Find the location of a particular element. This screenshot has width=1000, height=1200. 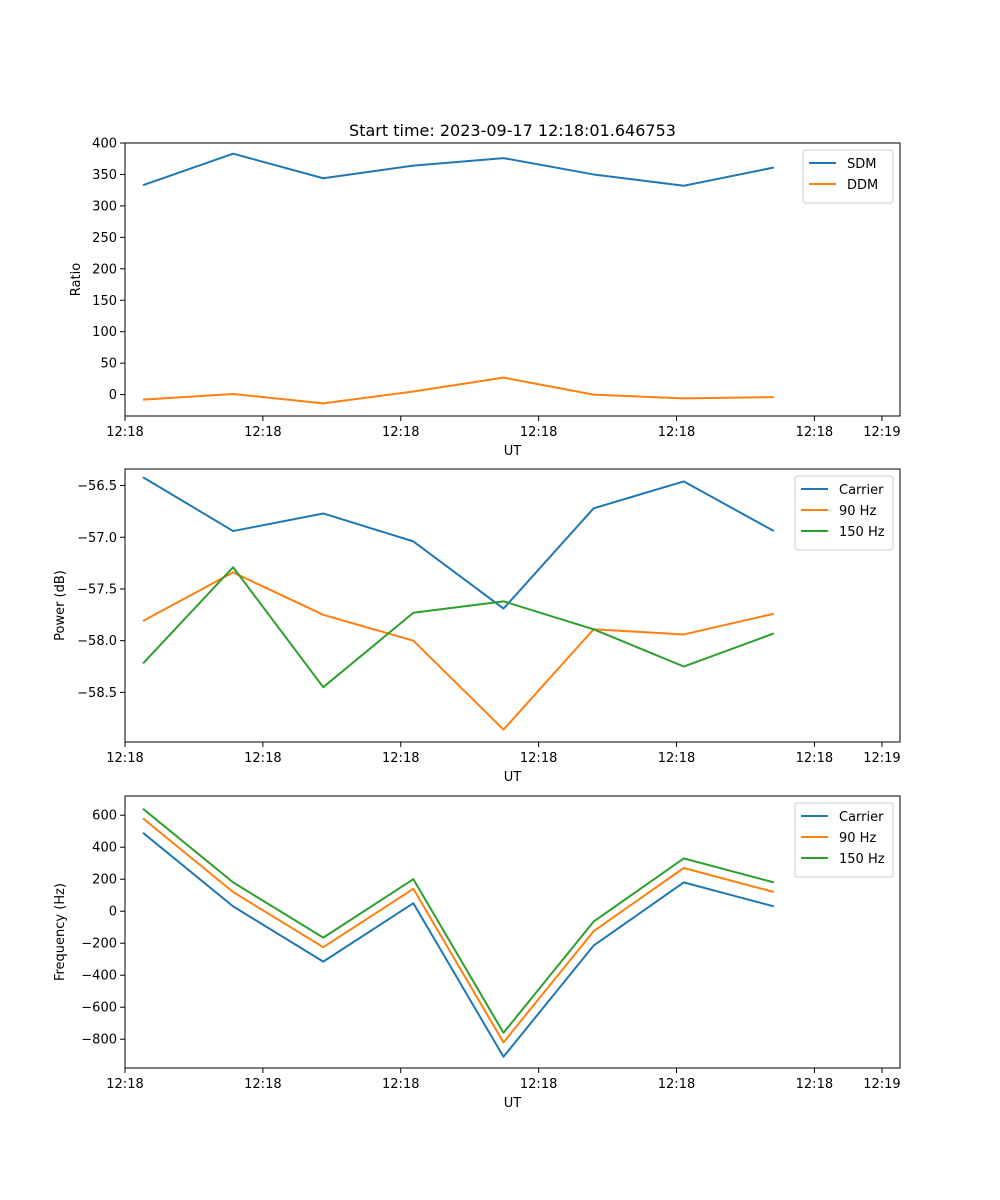

legend-label: DDM is located at coordinates (862, 185).